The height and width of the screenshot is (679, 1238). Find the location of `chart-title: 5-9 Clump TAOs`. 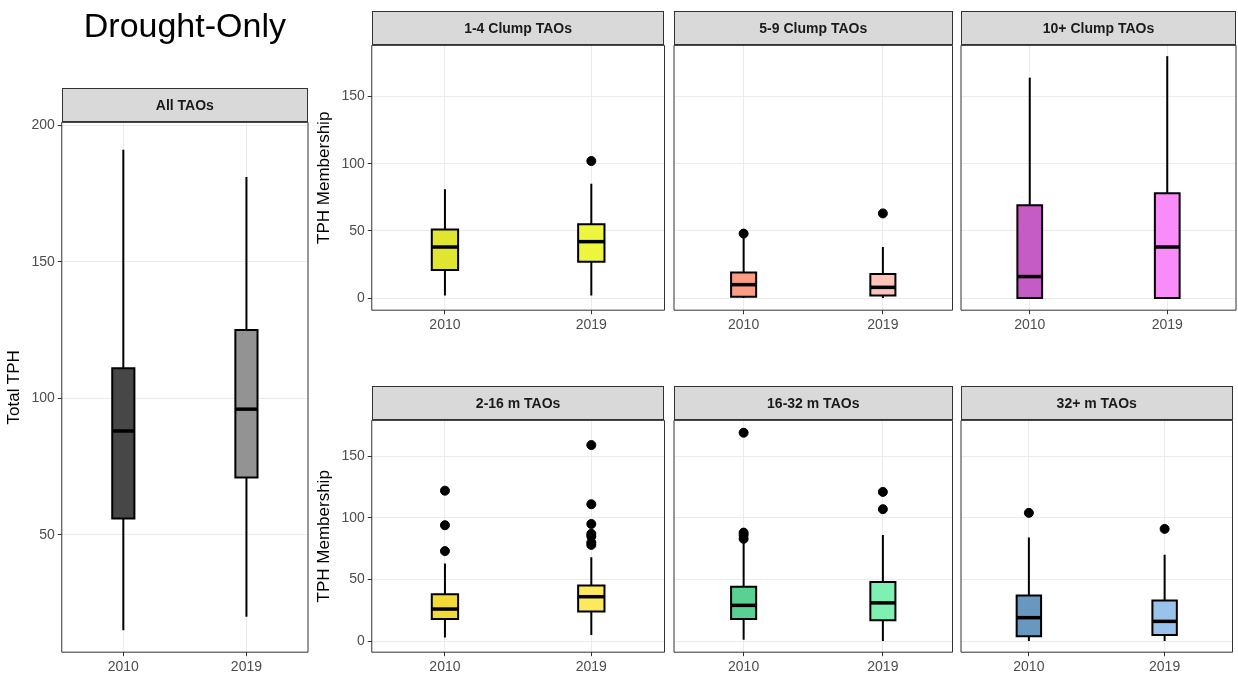

chart-title: 5-9 Clump TAOs is located at coordinates (813, 28).